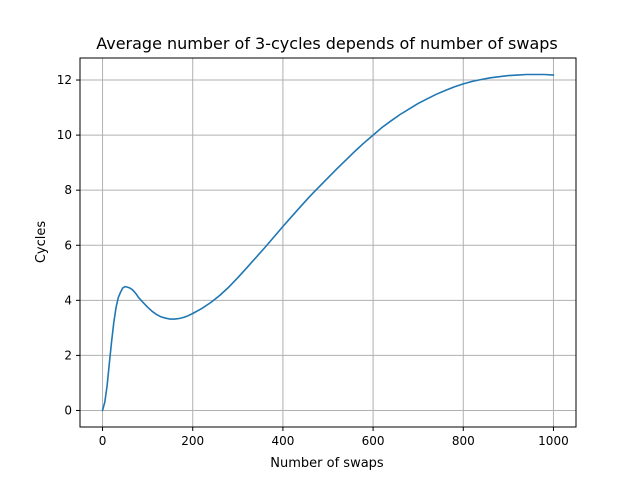 The height and width of the screenshot is (480, 640). I want to click on y-tick-label: 8, so click(68, 190).